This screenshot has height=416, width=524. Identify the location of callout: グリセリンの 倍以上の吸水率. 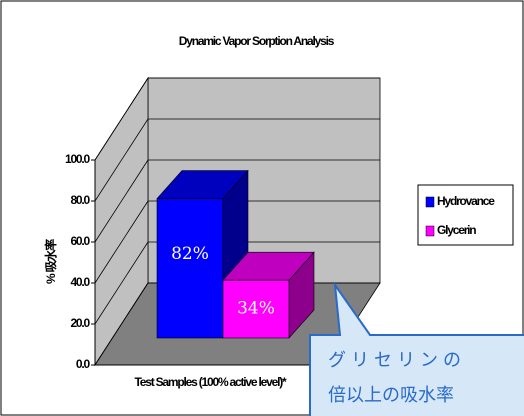
(416, 348).